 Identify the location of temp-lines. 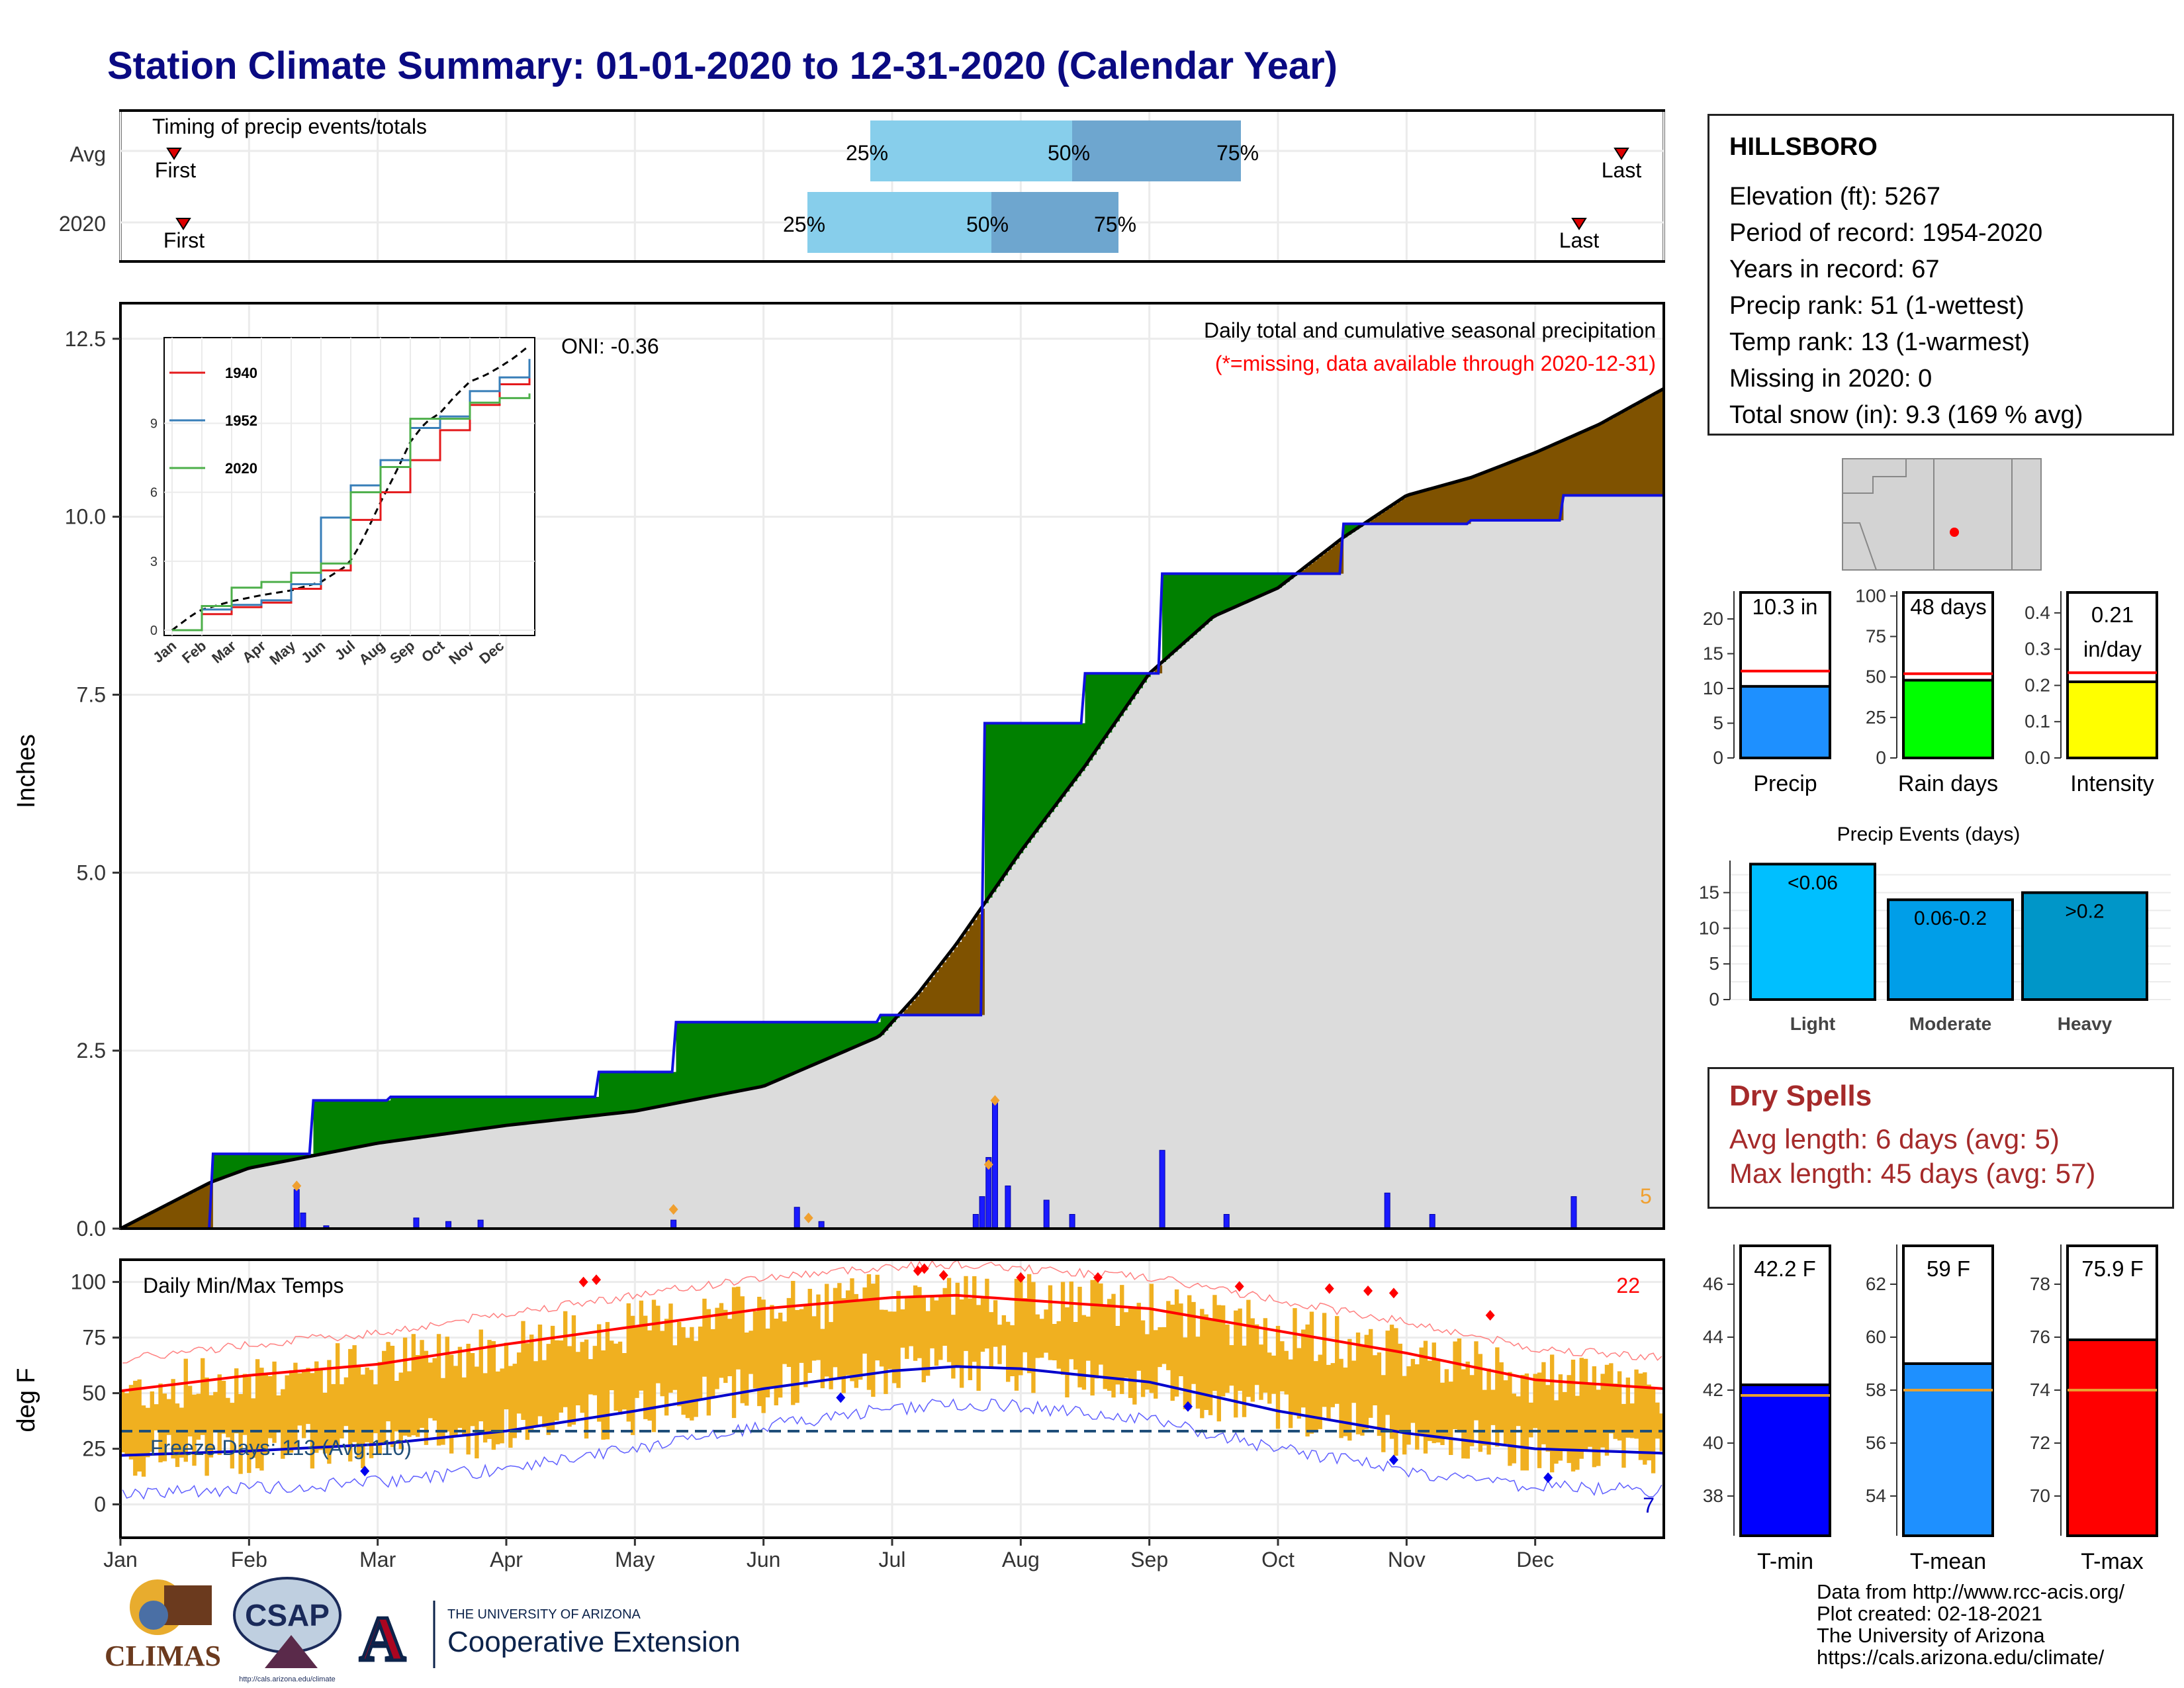
(892, 1379).